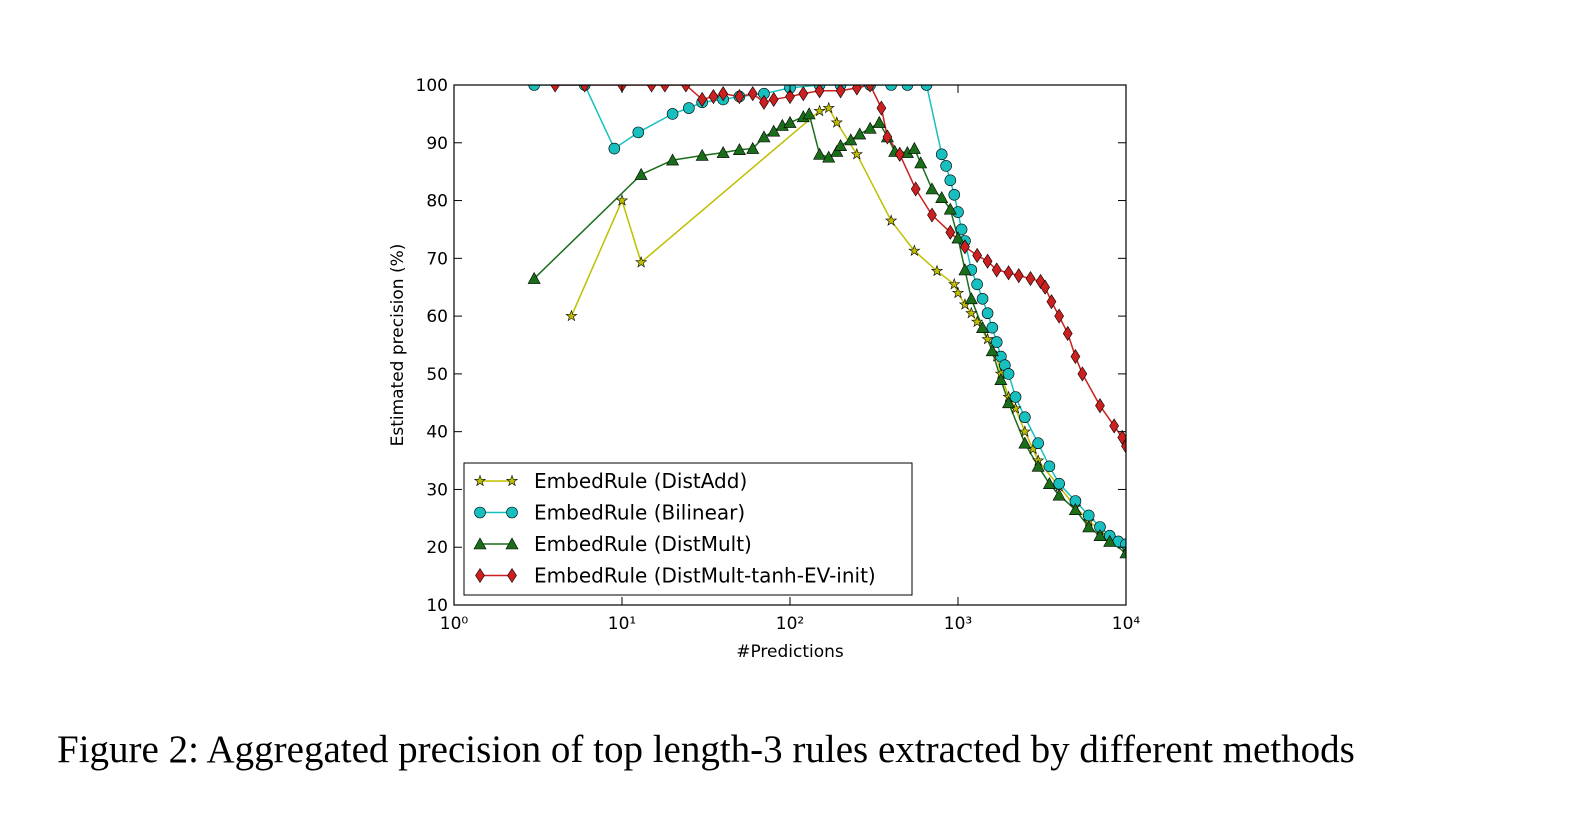 Image resolution: width=1579 pixels, height=822 pixels. What do you see at coordinates (622, 624) in the screenshot?
I see `x-tick-label: 10¹` at bounding box center [622, 624].